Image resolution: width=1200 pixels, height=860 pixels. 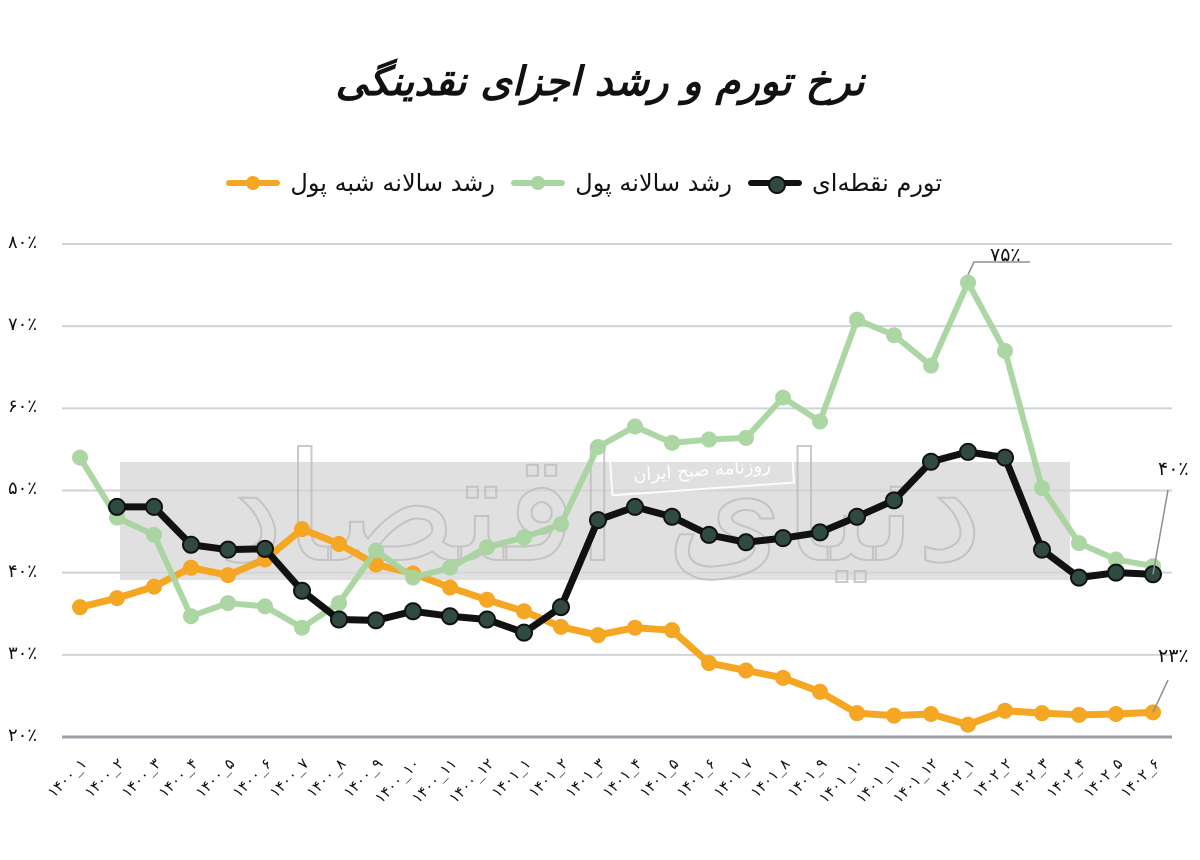 What do you see at coordinates (23, 324) in the screenshot?
I see `y-tick-label: ۷۰٪` at bounding box center [23, 324].